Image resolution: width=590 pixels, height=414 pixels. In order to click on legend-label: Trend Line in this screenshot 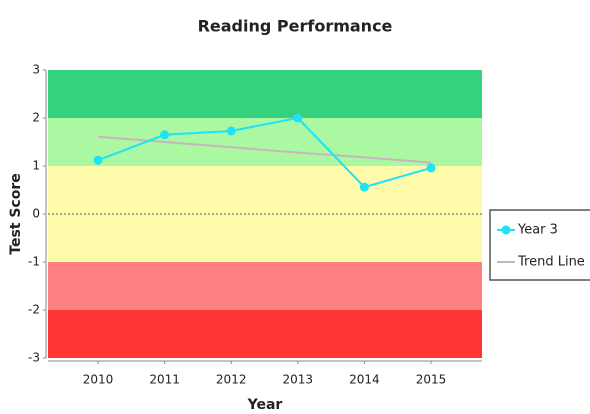, I will do `click(551, 262)`.